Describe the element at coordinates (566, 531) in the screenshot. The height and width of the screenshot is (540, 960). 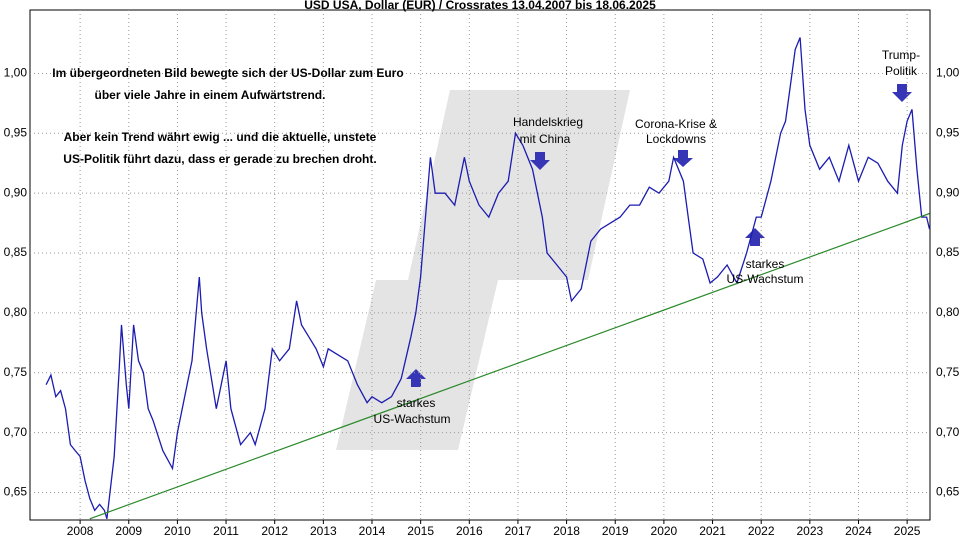
I see `x-tick-label: 2018` at that location.